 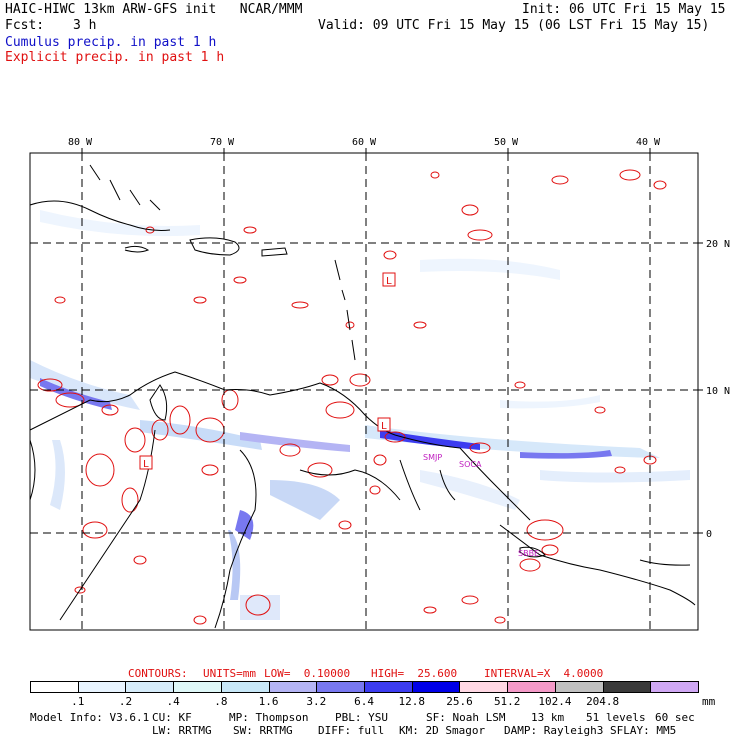 What do you see at coordinates (554, 730) in the screenshot?
I see `footer-damp: DAMP: Rayleigh3` at bounding box center [554, 730].